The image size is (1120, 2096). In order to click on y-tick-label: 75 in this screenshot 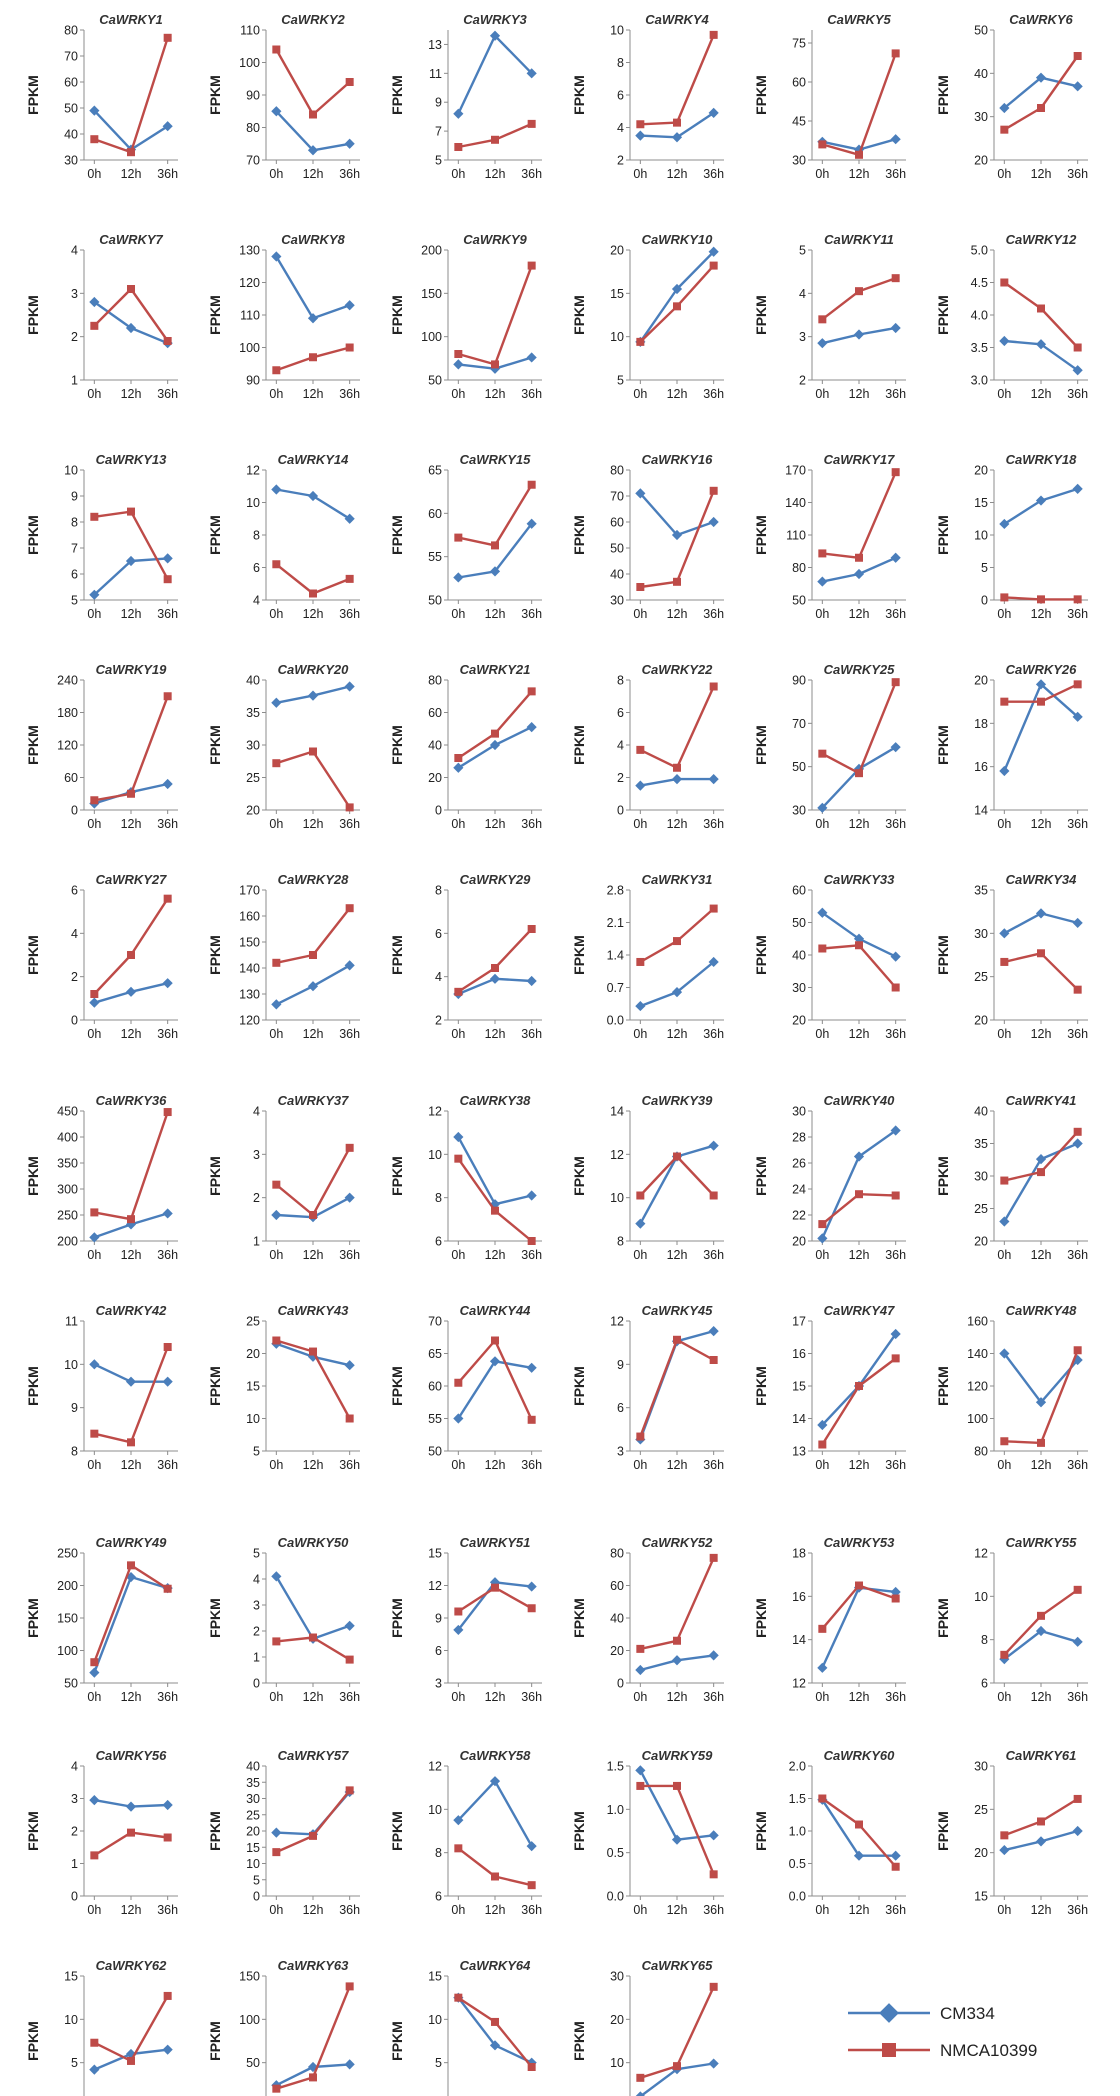, I will do `click(799, 44)`.